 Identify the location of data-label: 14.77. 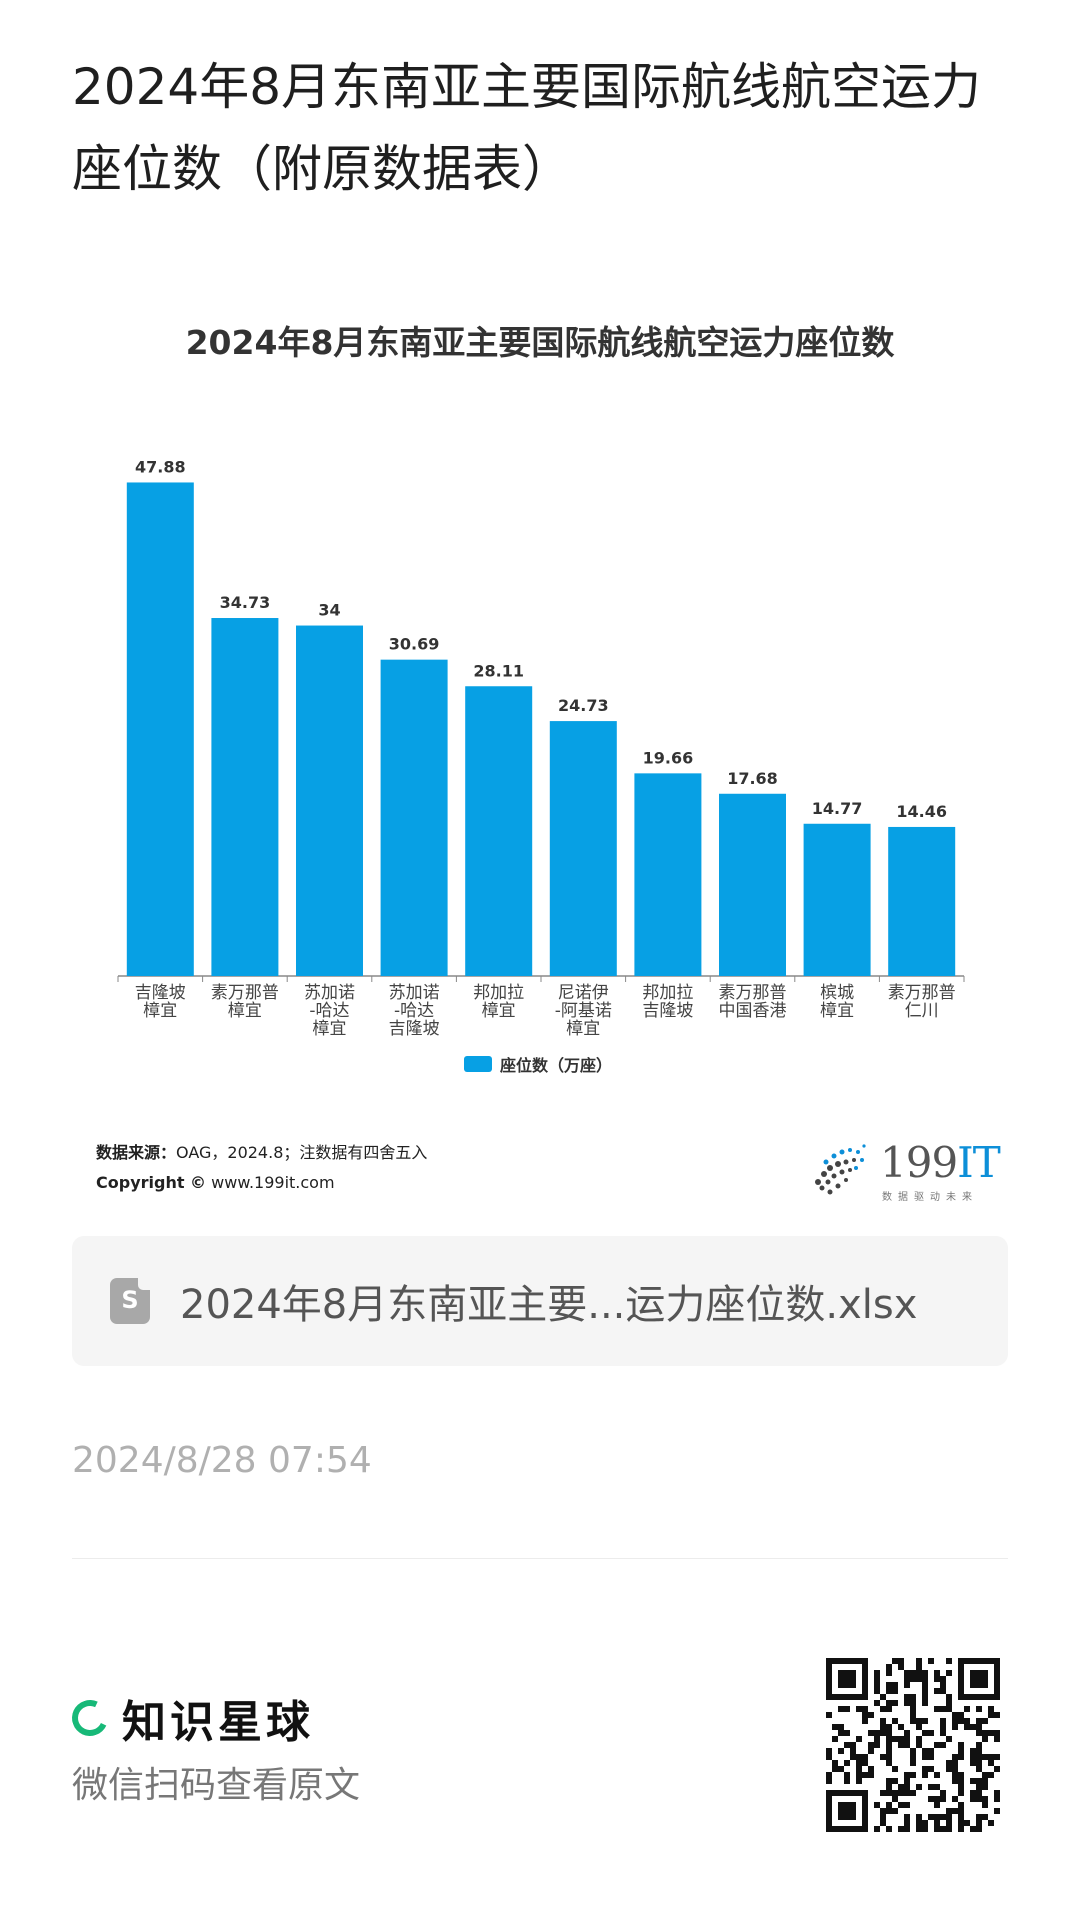
(837, 808).